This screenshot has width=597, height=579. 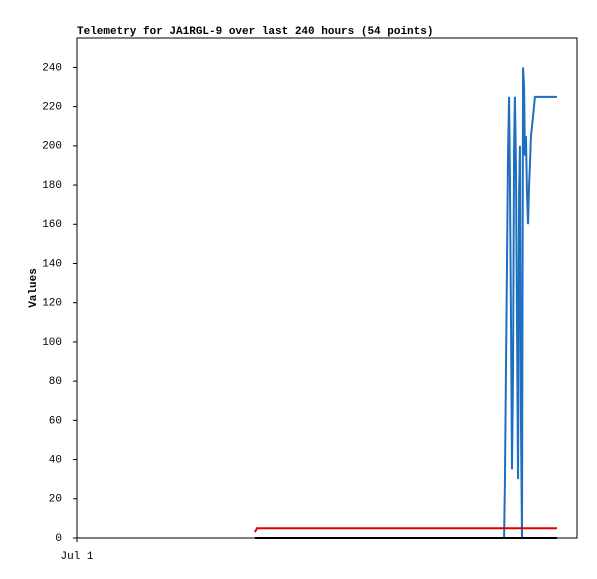 I want to click on y-tick-label: 100, so click(x=52, y=343).